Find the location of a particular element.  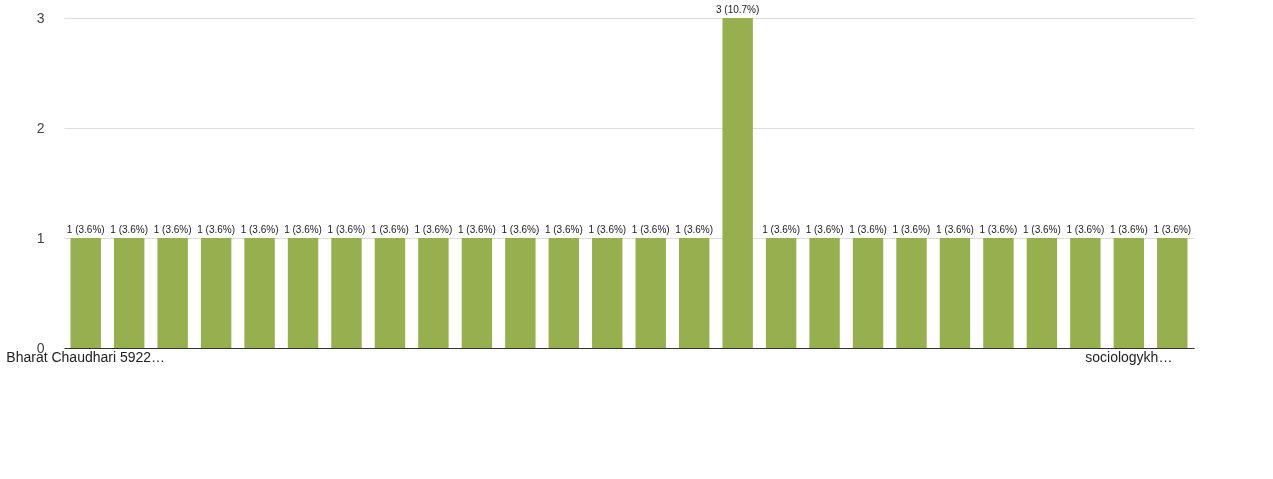

y-tick-label: 1 is located at coordinates (40, 237).